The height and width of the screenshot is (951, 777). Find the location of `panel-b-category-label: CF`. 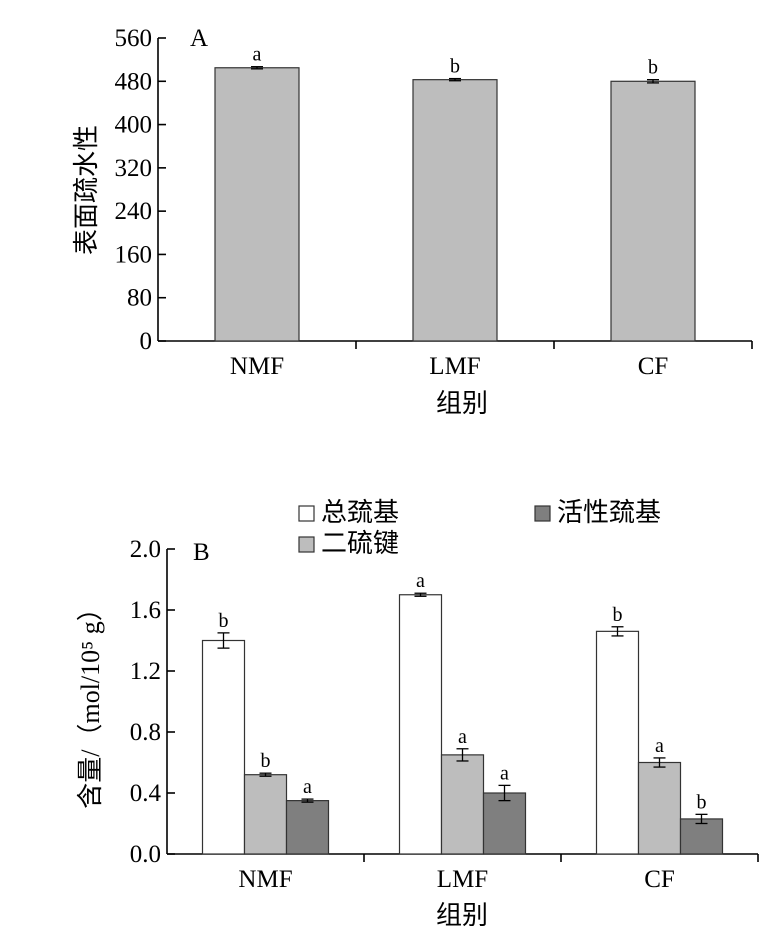

panel-b-category-label: CF is located at coordinates (659, 879).